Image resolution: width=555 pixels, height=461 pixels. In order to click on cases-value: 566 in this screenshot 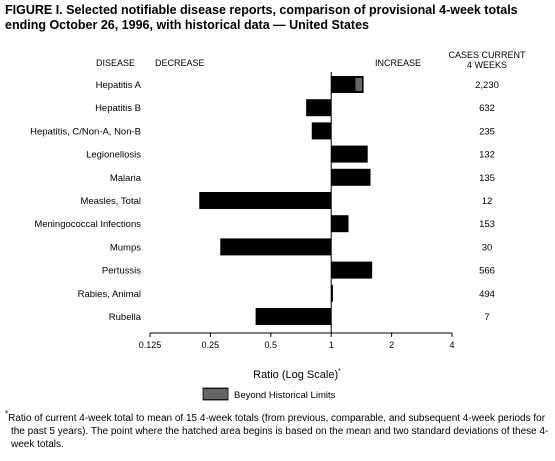, I will do `click(487, 271)`.